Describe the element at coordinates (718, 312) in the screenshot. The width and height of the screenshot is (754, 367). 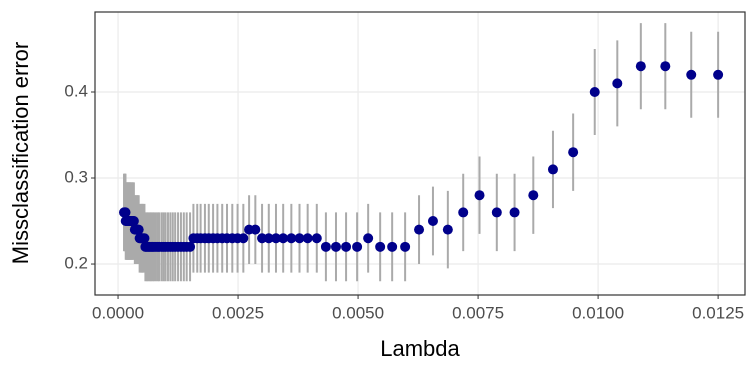
I see `x-tick-label: 0.0125` at that location.